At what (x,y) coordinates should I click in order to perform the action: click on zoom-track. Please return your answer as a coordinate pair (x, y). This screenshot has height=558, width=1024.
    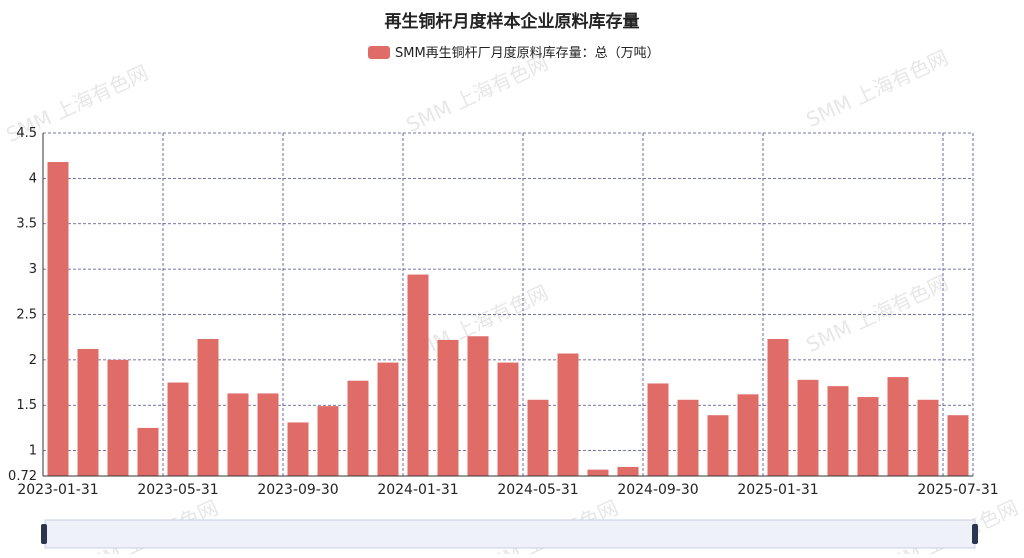
    Looking at the image, I should click on (510, 534).